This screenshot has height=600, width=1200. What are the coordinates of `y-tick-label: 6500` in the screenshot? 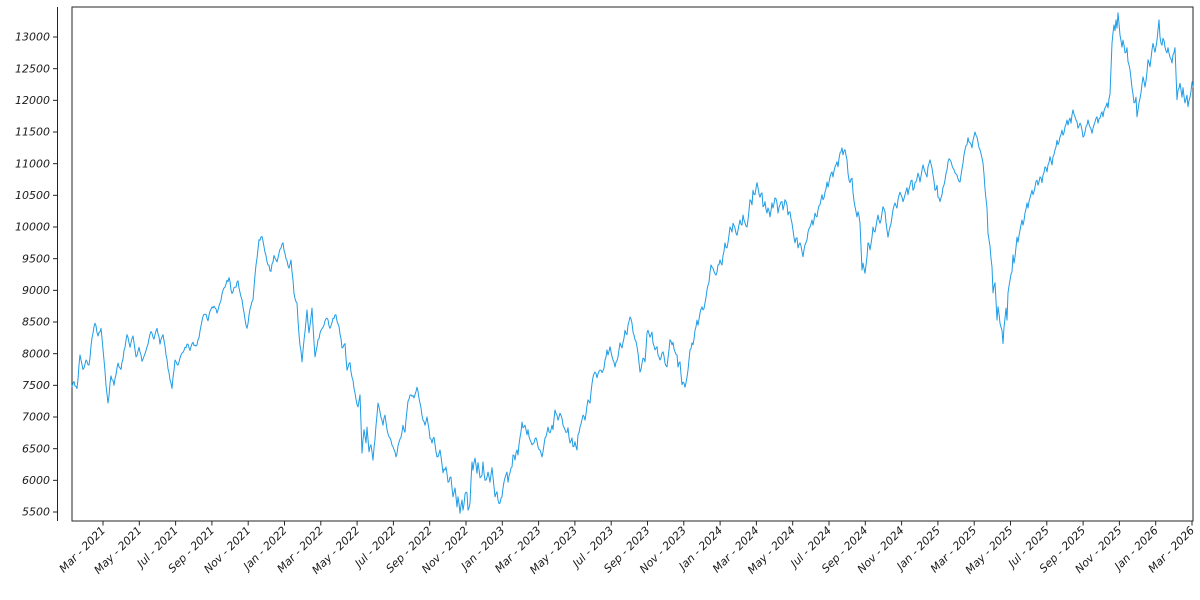 It's located at (36, 448).